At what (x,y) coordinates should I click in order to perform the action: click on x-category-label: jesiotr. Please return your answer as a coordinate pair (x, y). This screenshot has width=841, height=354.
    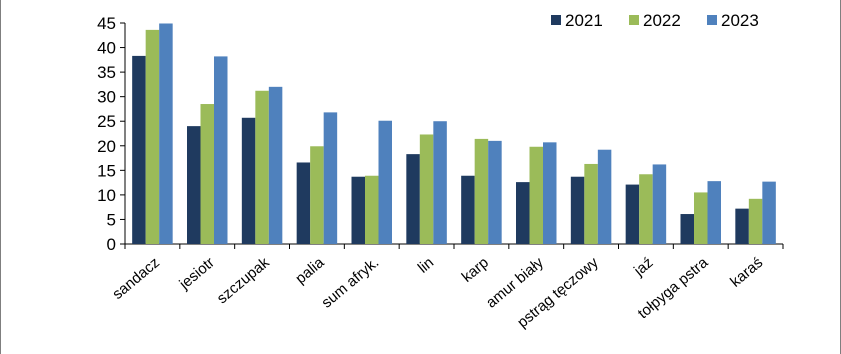
    Looking at the image, I should click on (196, 273).